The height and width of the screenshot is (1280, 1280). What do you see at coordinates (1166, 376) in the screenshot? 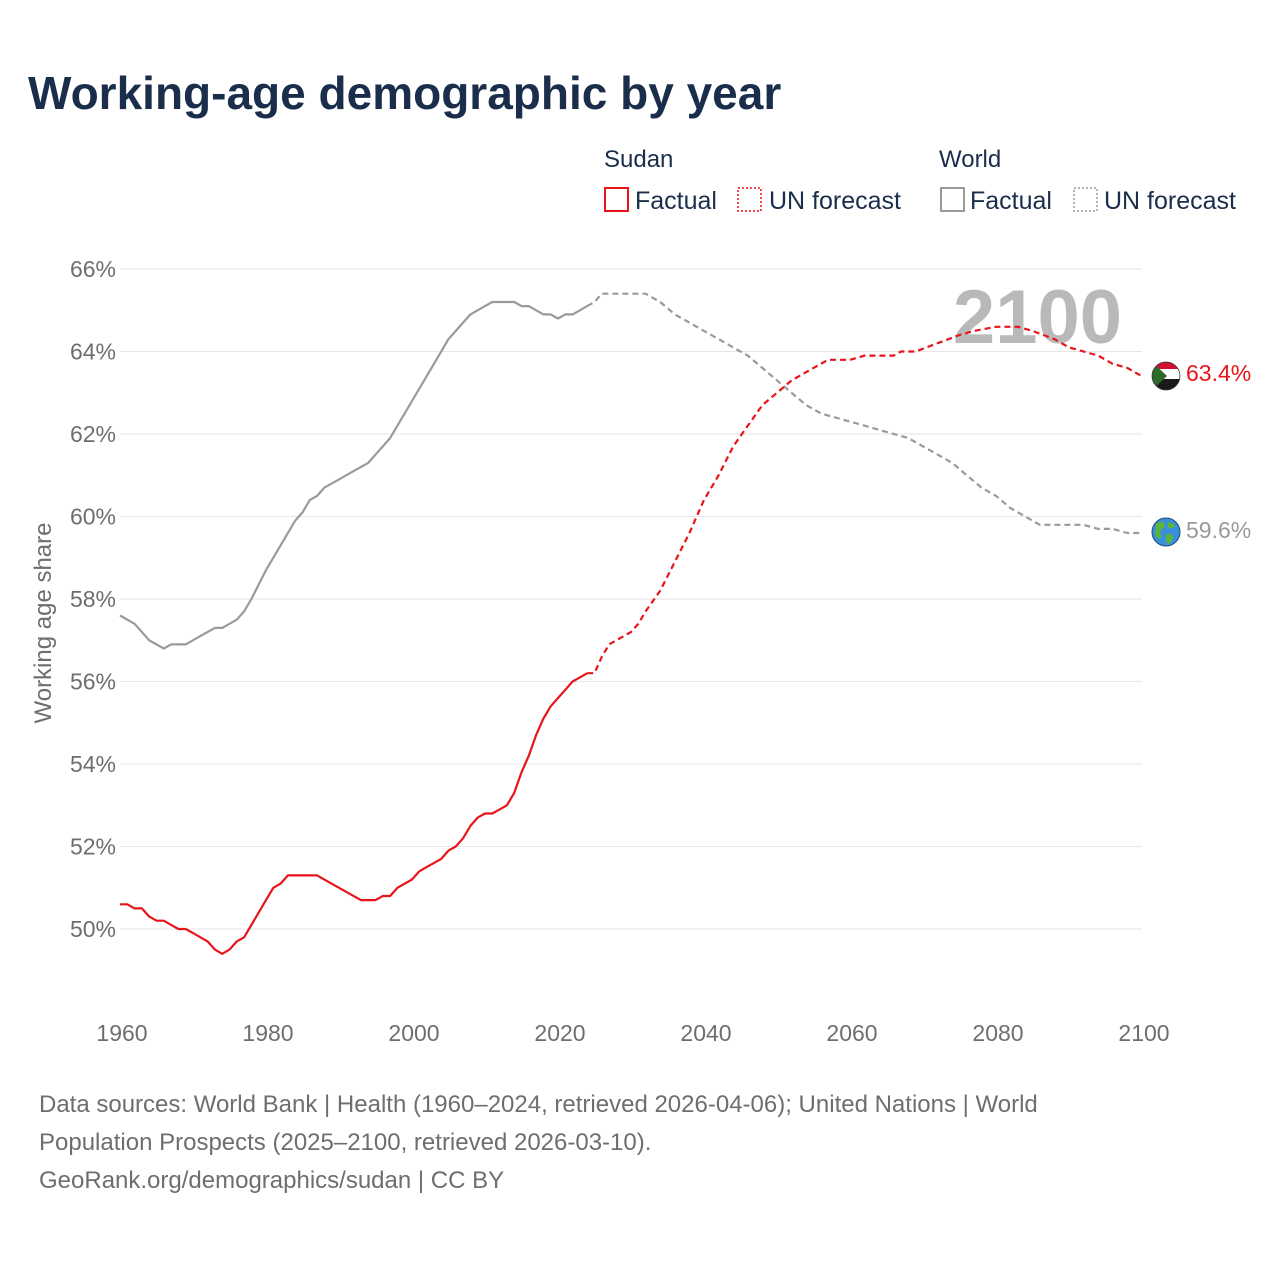
I see `sudan-flag-icon` at bounding box center [1166, 376].